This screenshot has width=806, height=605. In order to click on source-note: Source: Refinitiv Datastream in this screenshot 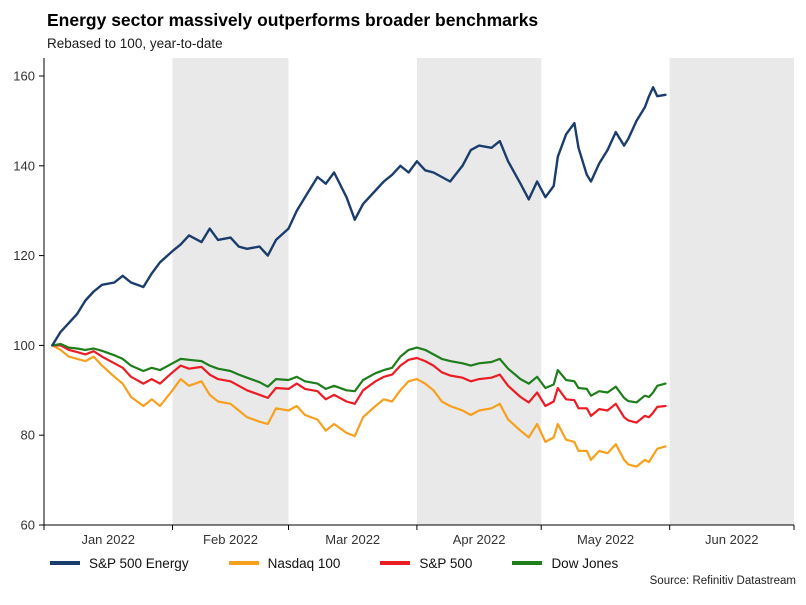, I will do `click(722, 581)`.